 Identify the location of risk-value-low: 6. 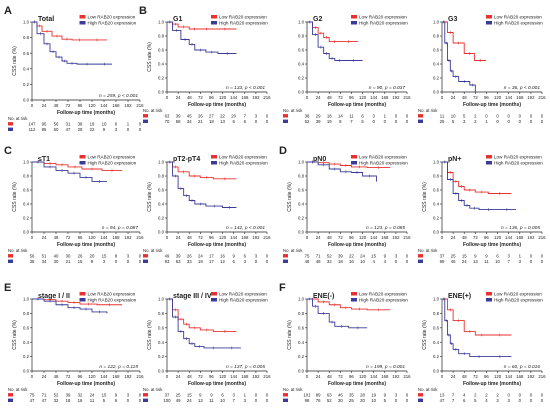
(222, 395).